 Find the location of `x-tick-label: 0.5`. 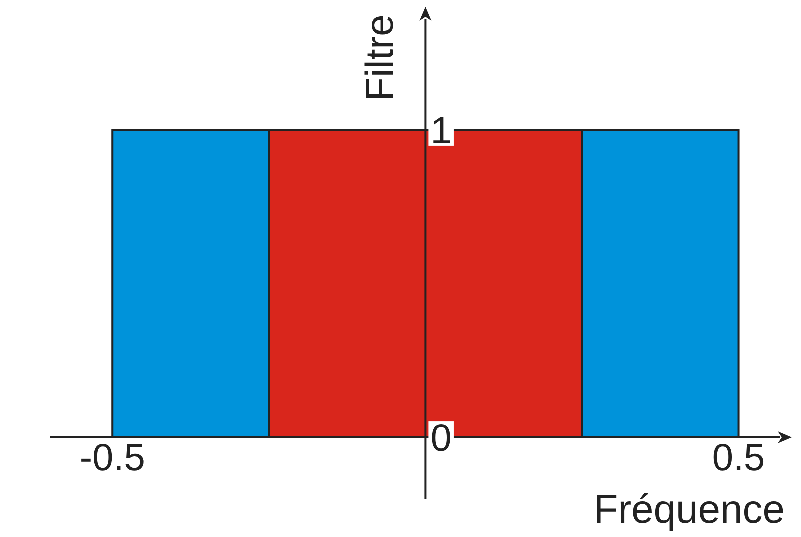

x-tick-label: 0.5 is located at coordinates (739, 459).